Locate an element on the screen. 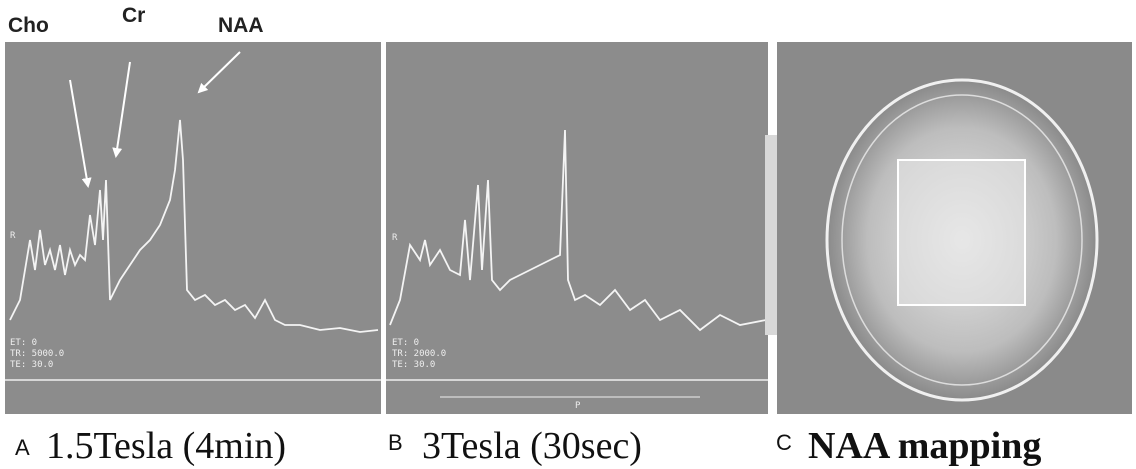 The width and height of the screenshot is (1136, 469). panel-caption: 3Tesla (30sec) is located at coordinates (532, 446).